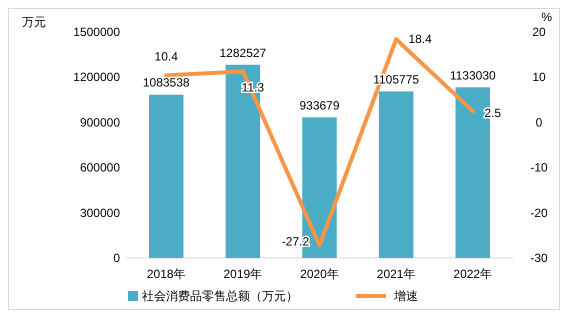 The image size is (570, 320). What do you see at coordinates (319, 274) in the screenshot?
I see `x-tick-label: 2020年` at bounding box center [319, 274].